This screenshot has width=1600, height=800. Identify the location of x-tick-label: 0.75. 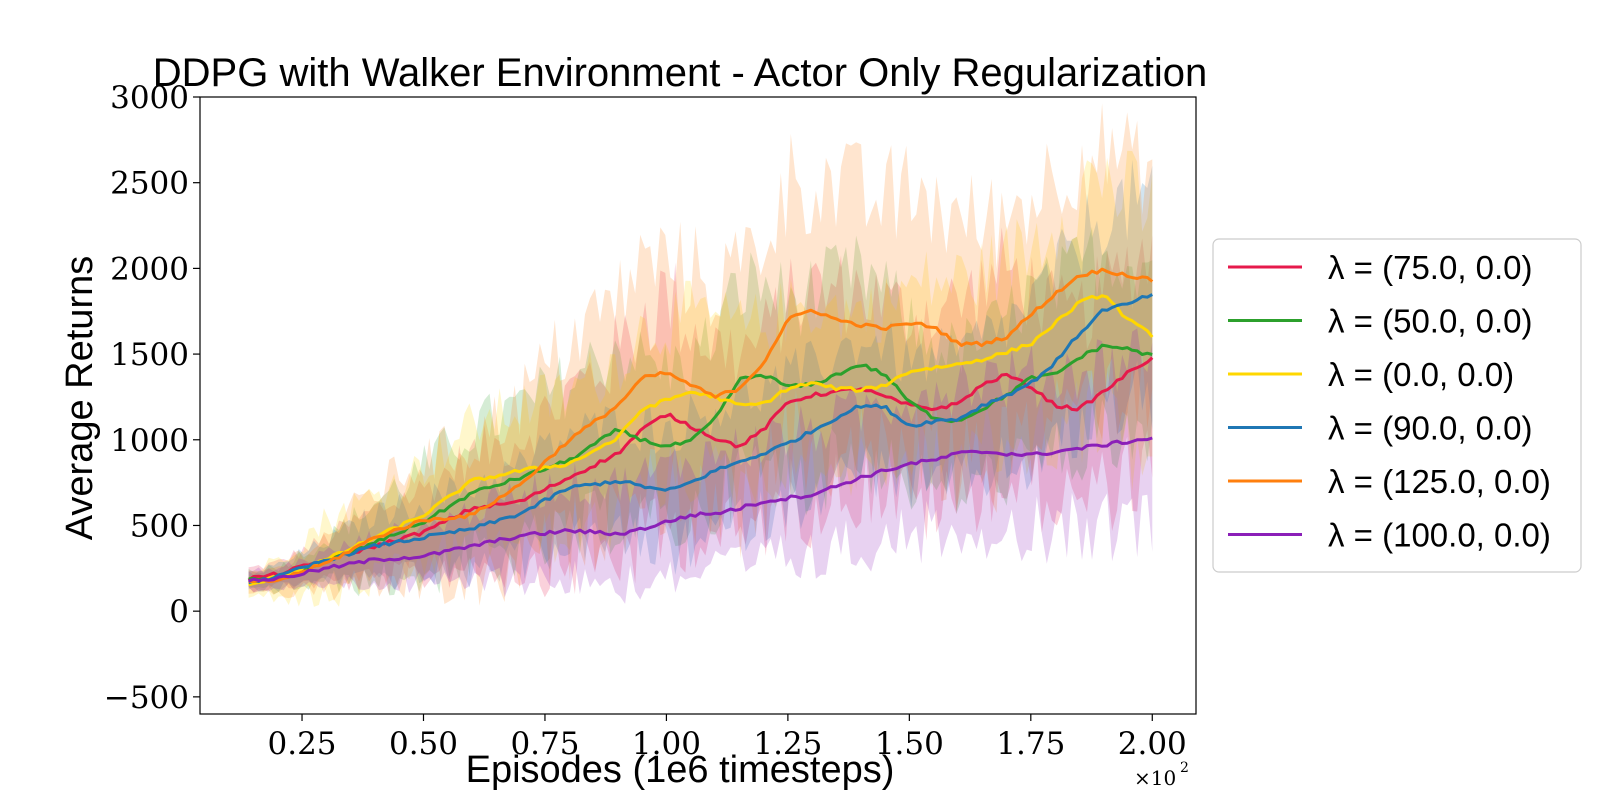
(544, 744).